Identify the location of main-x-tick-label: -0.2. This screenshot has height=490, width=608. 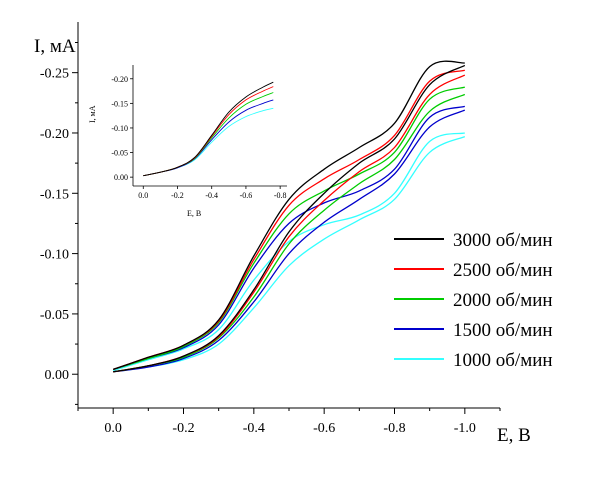
(183, 428).